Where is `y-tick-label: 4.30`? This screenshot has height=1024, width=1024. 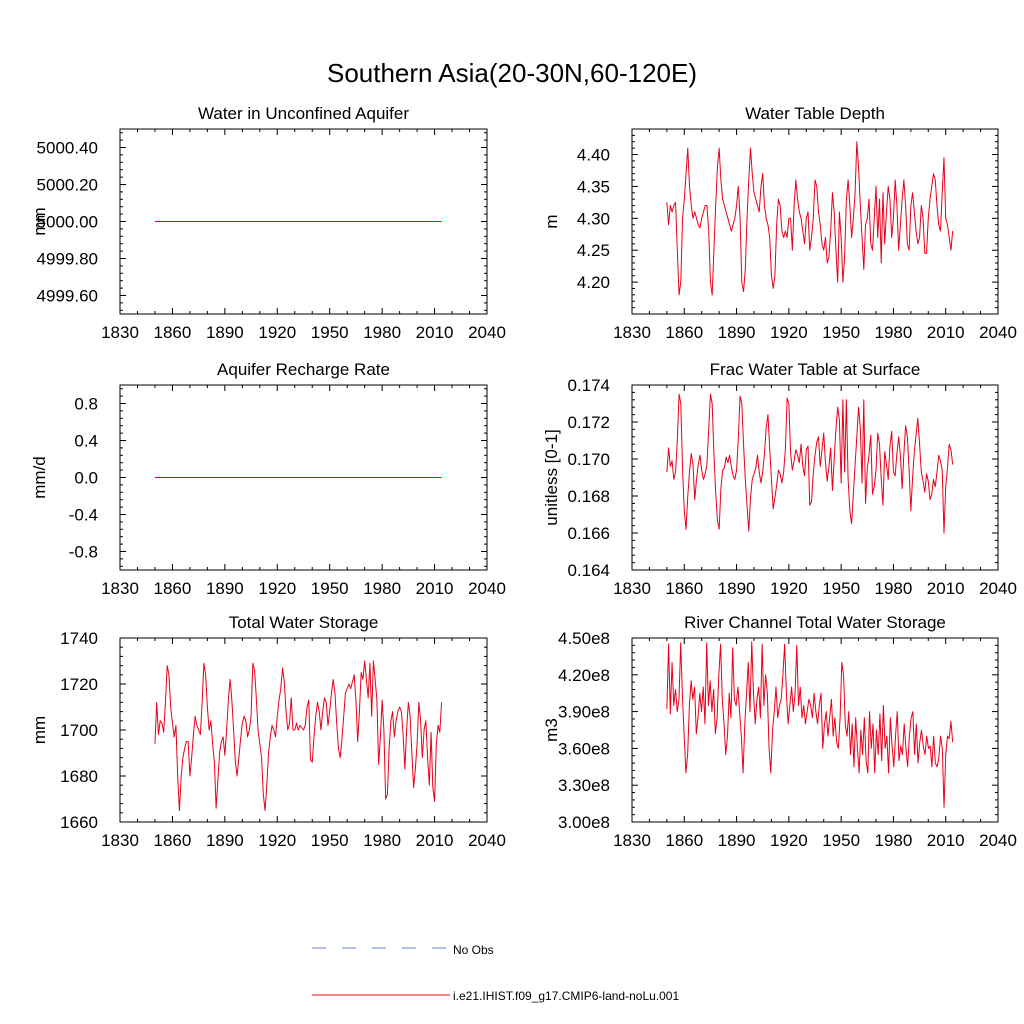
y-tick-label: 4.30 is located at coordinates (593, 218).